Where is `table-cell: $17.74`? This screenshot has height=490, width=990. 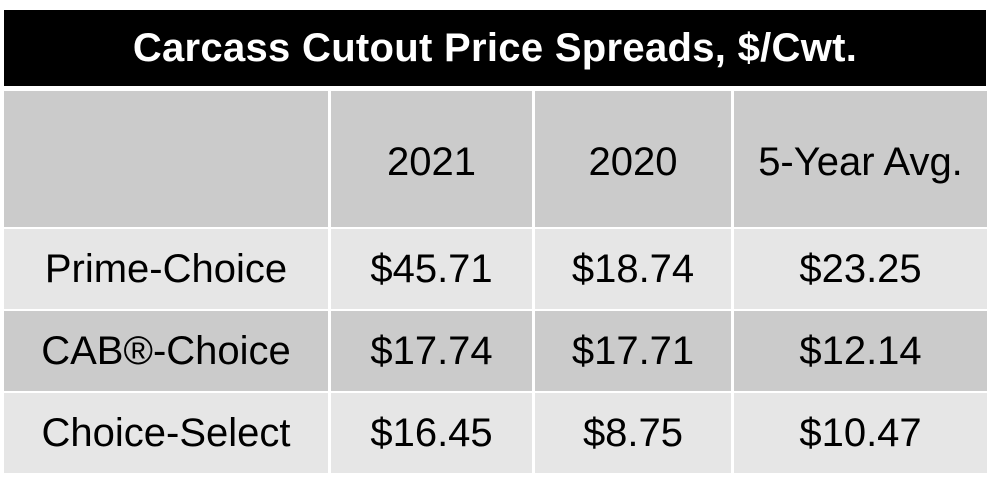
table-cell: $17.74 is located at coordinates (431, 351).